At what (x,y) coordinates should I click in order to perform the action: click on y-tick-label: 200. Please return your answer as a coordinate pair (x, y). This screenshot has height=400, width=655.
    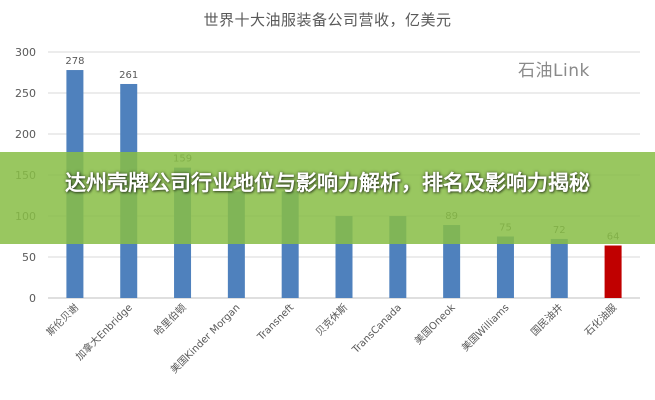
    Looking at the image, I should click on (25, 134).